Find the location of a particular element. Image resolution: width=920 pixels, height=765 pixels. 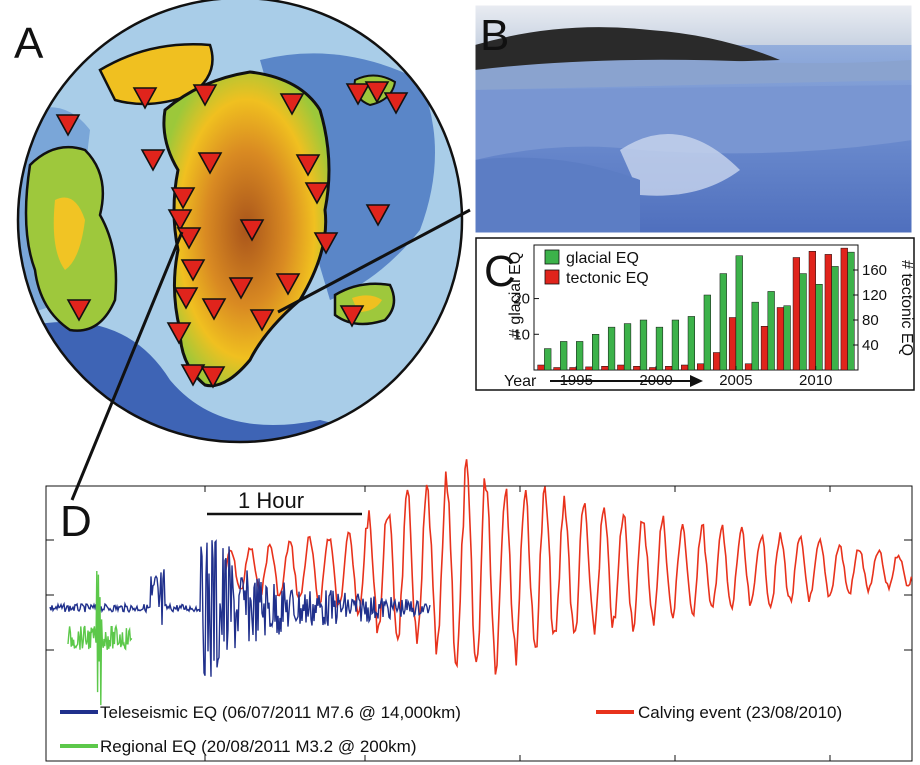

bar-tectonic-1993 is located at coordinates (541, 367).